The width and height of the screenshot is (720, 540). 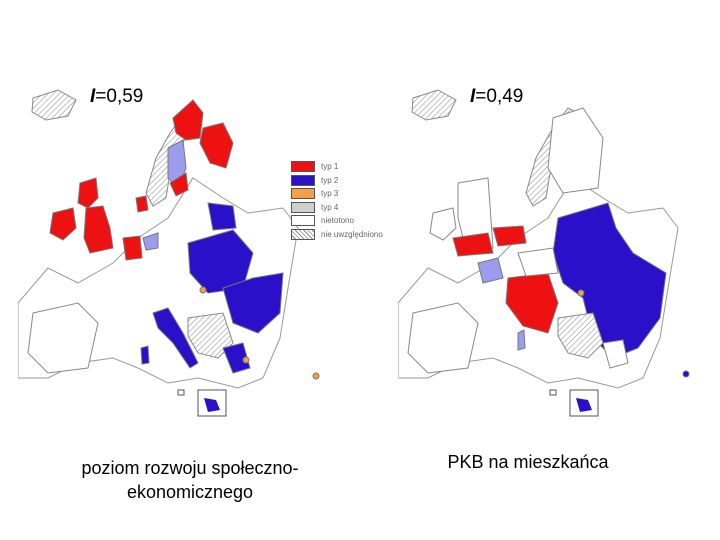 I want to click on legend-label: nie uwzględniono, so click(x=352, y=234).